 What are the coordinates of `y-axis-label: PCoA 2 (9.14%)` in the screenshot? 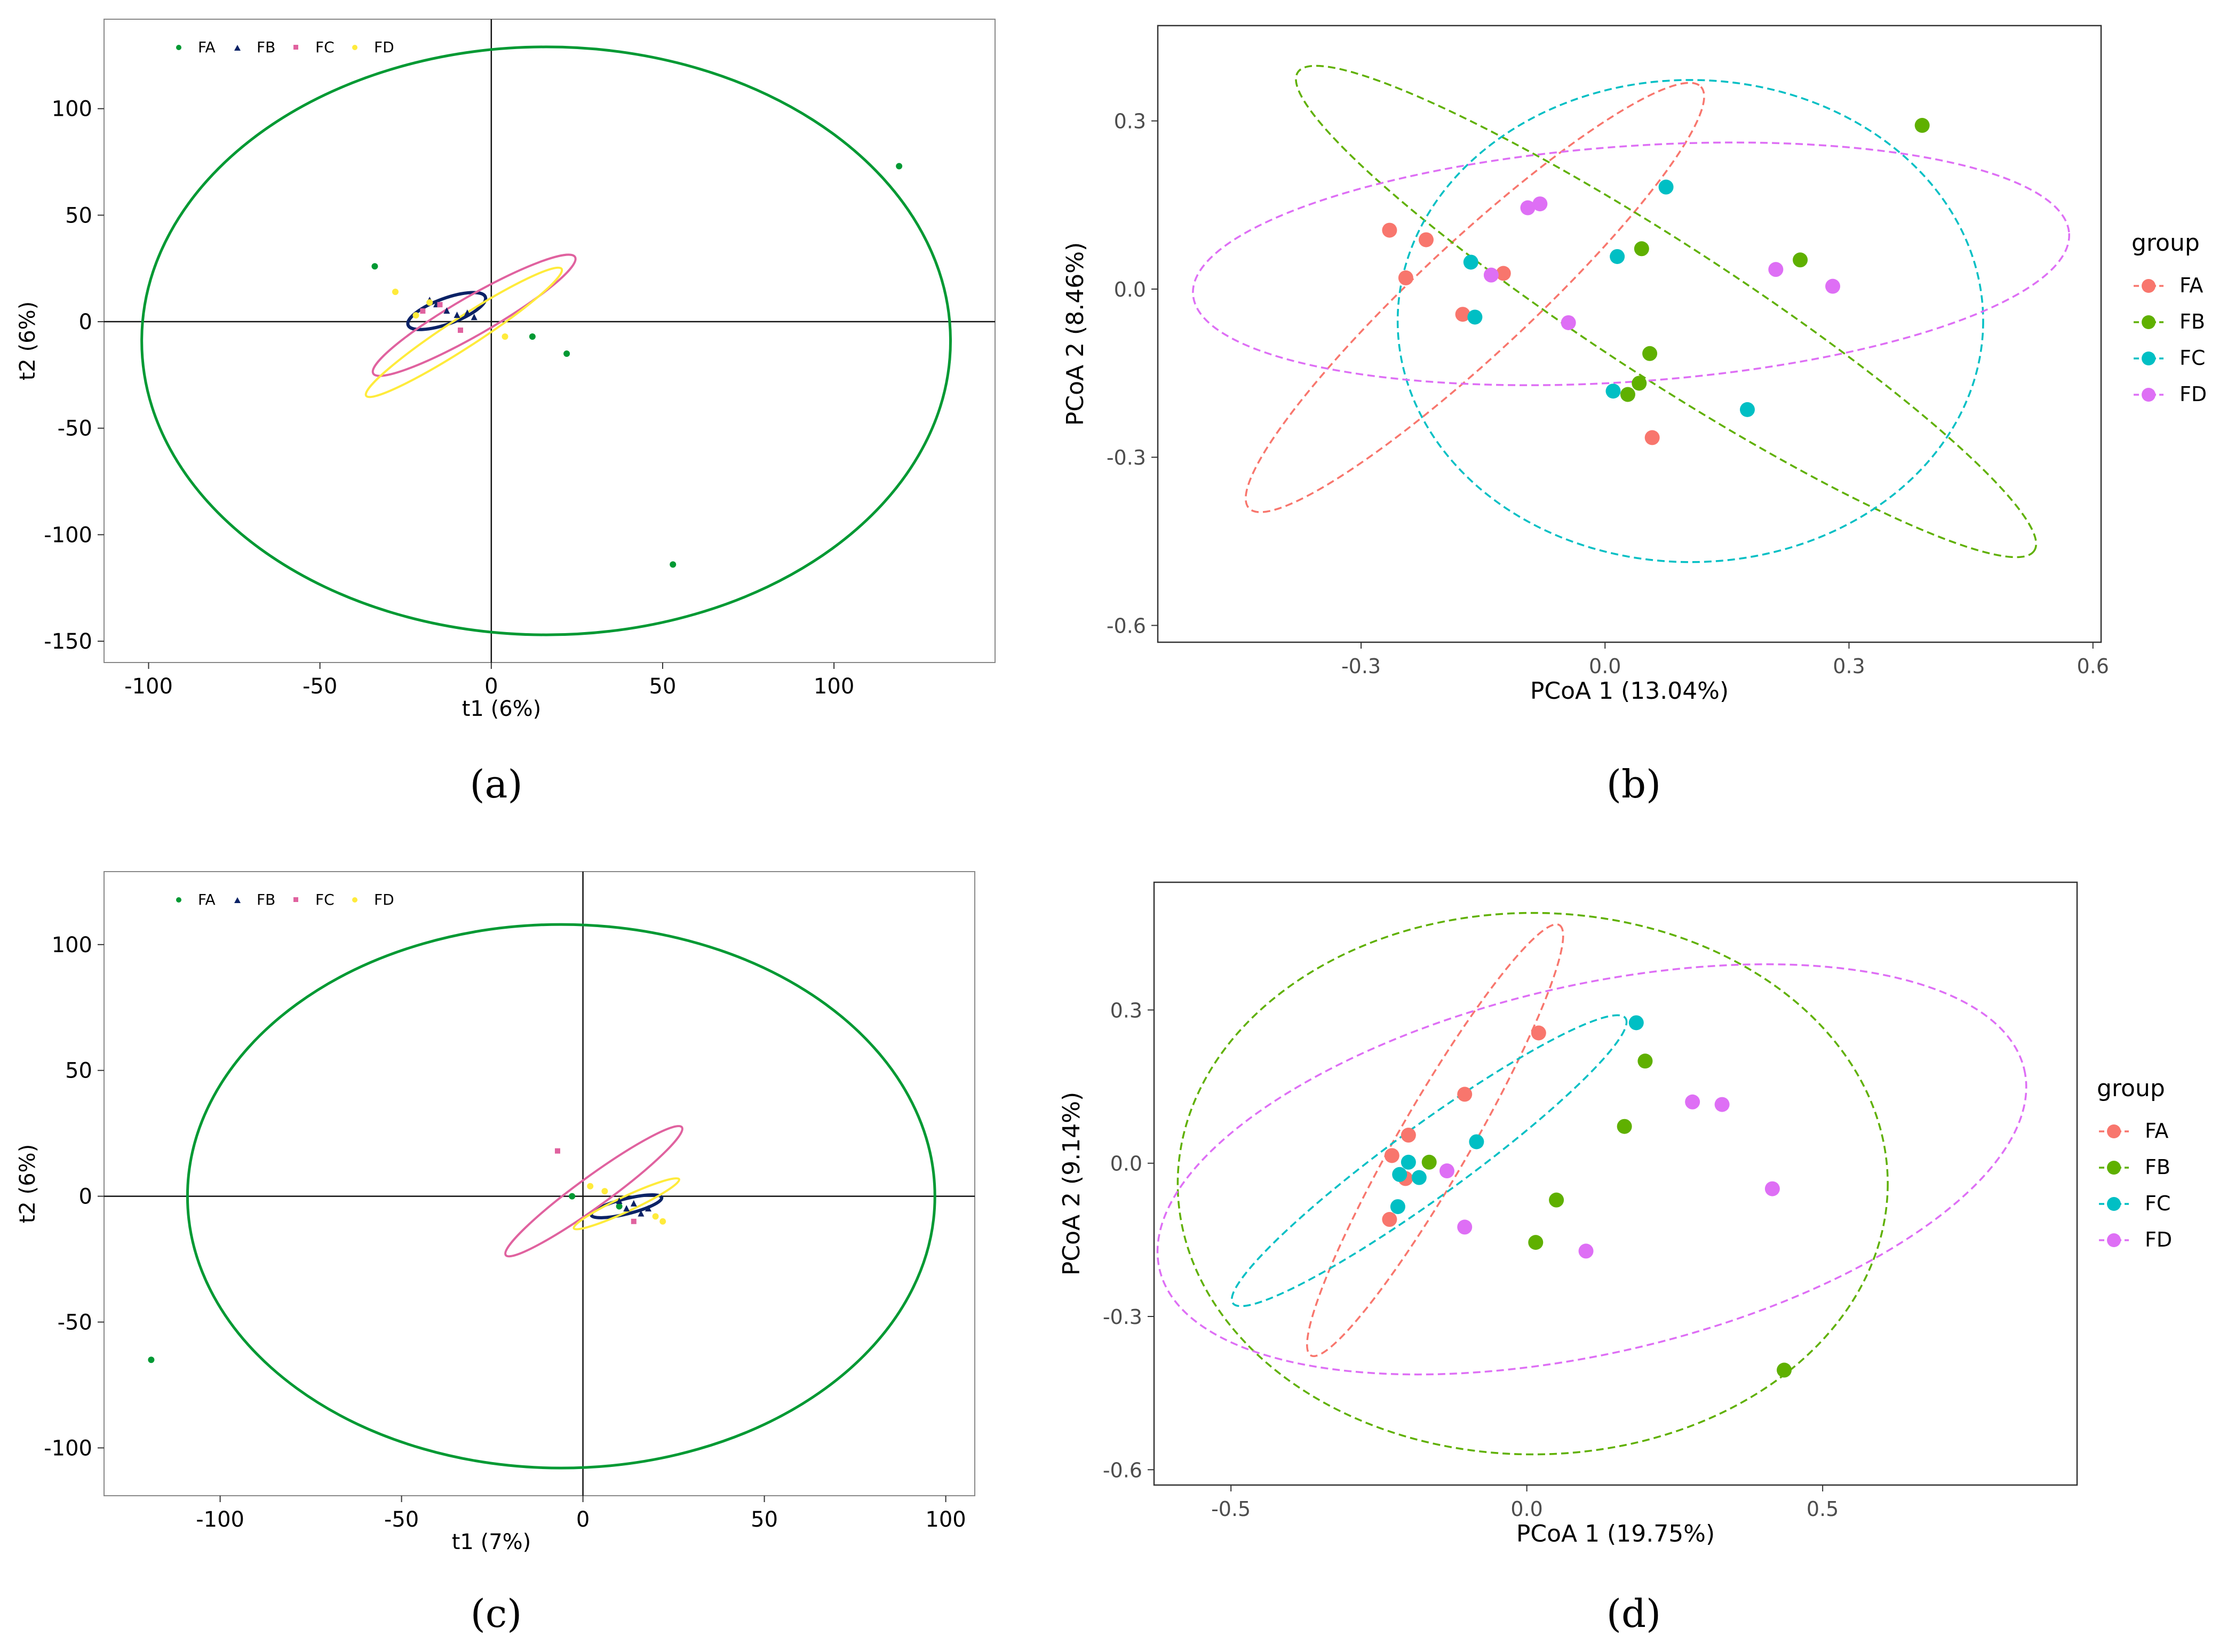 It's located at (1071, 1183).